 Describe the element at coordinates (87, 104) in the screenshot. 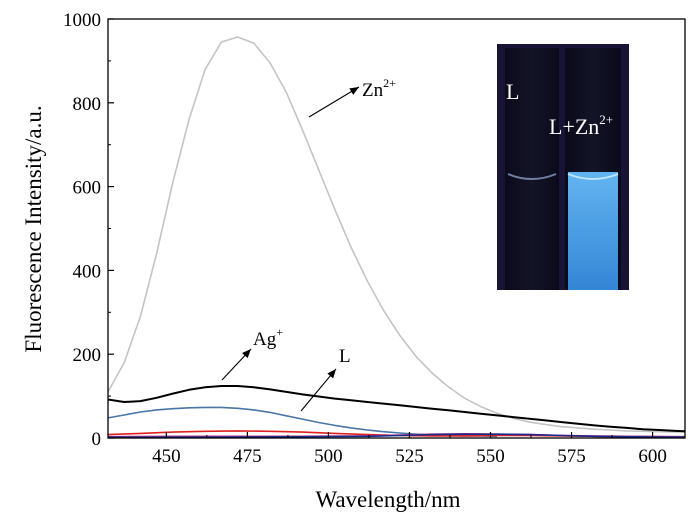

I see `y-tick-label: 800` at that location.